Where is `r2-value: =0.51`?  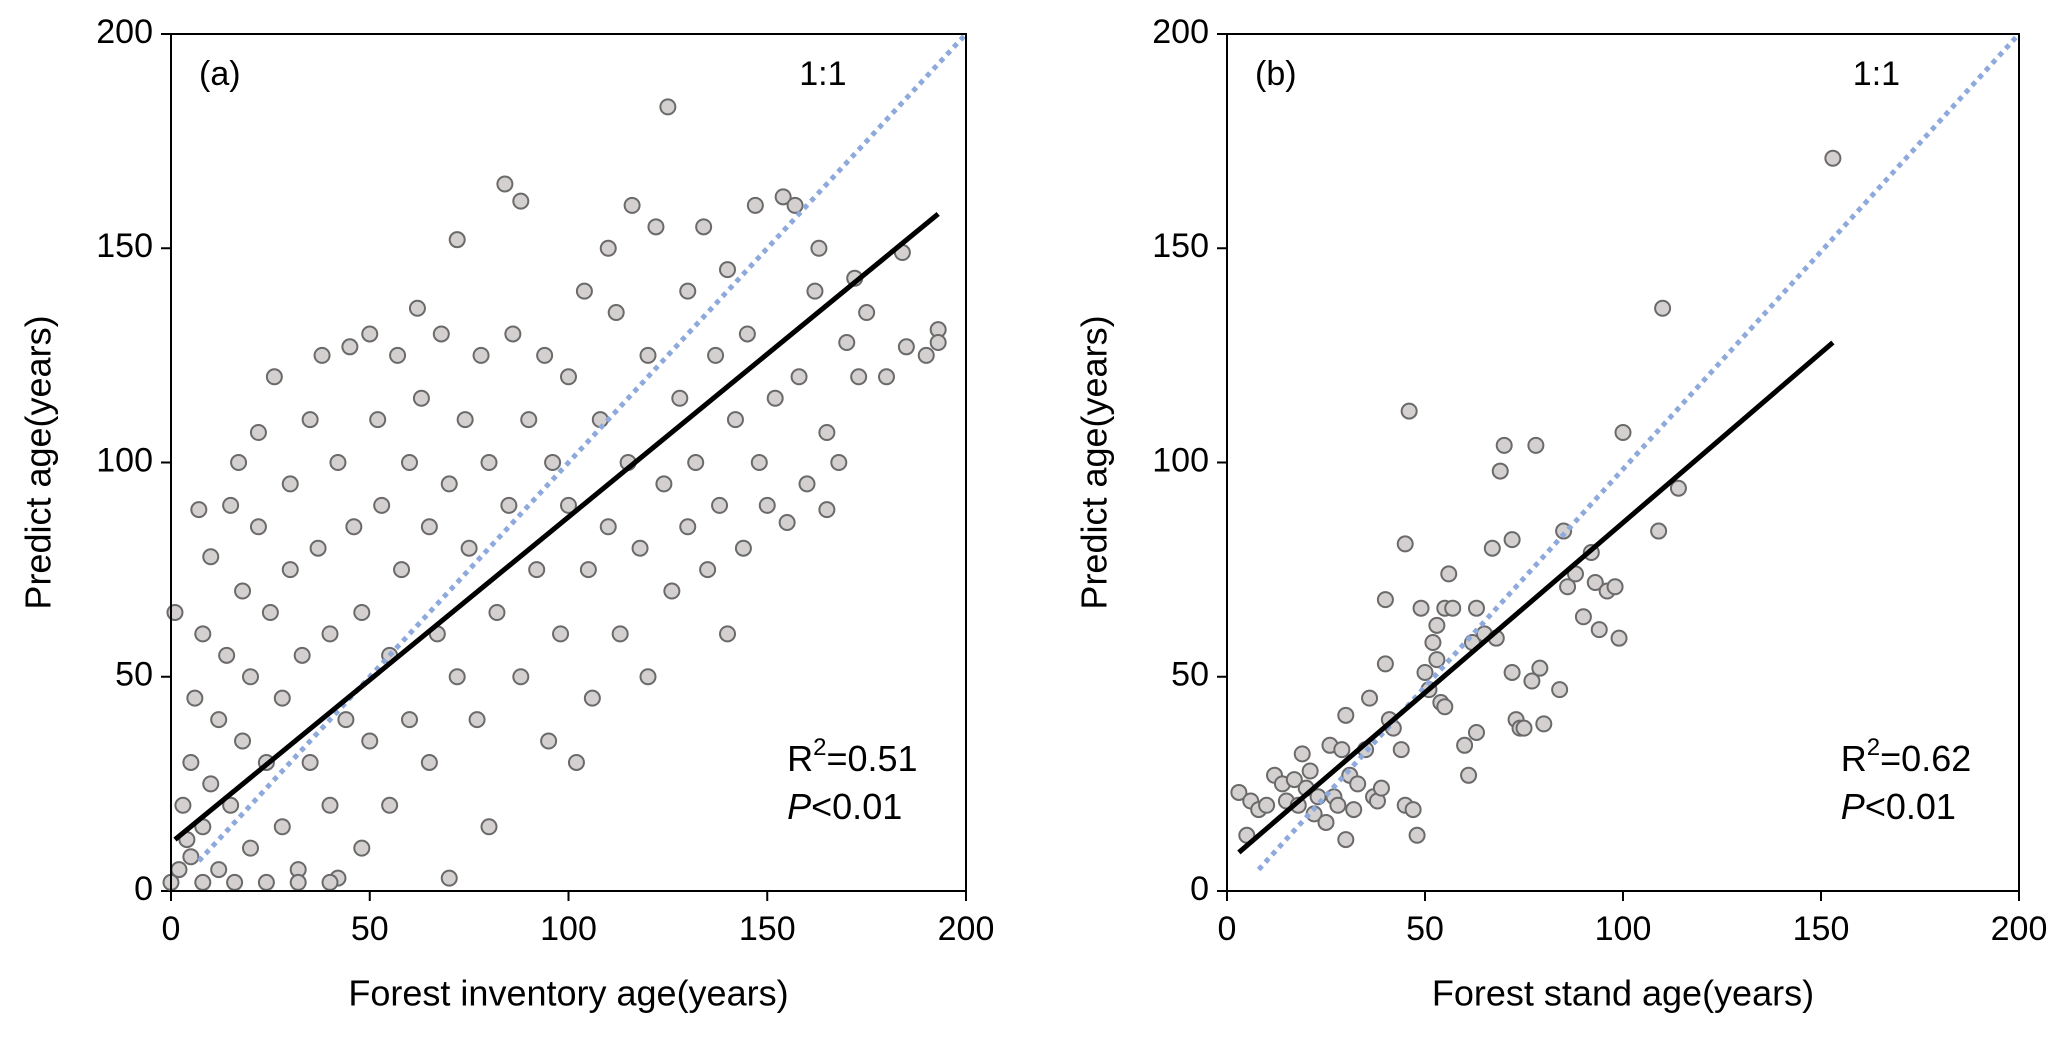 r2-value: =0.51 is located at coordinates (871, 758).